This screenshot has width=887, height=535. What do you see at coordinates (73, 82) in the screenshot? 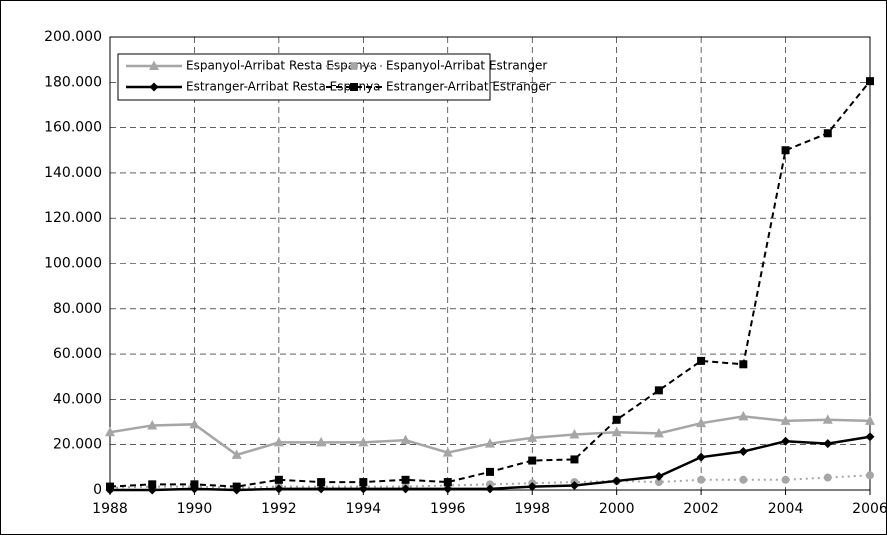
I see `y-tick-label: 180.000` at bounding box center [73, 82].